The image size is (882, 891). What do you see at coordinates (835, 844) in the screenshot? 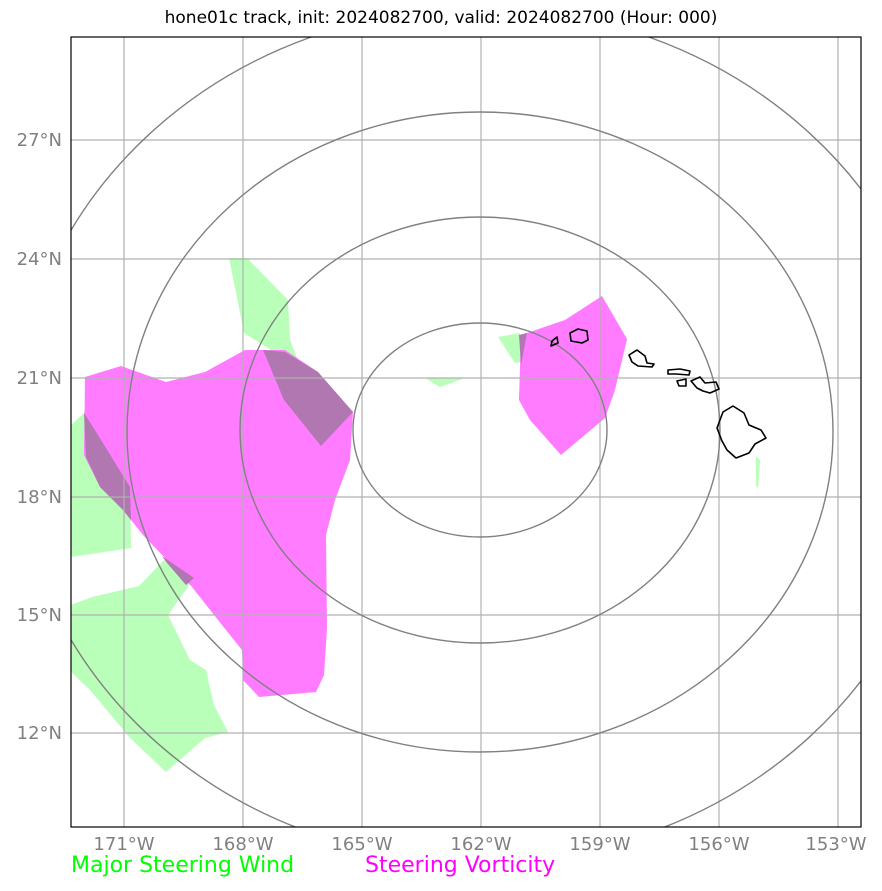
I see `lon-tick-153w: 153°W` at bounding box center [835, 844].